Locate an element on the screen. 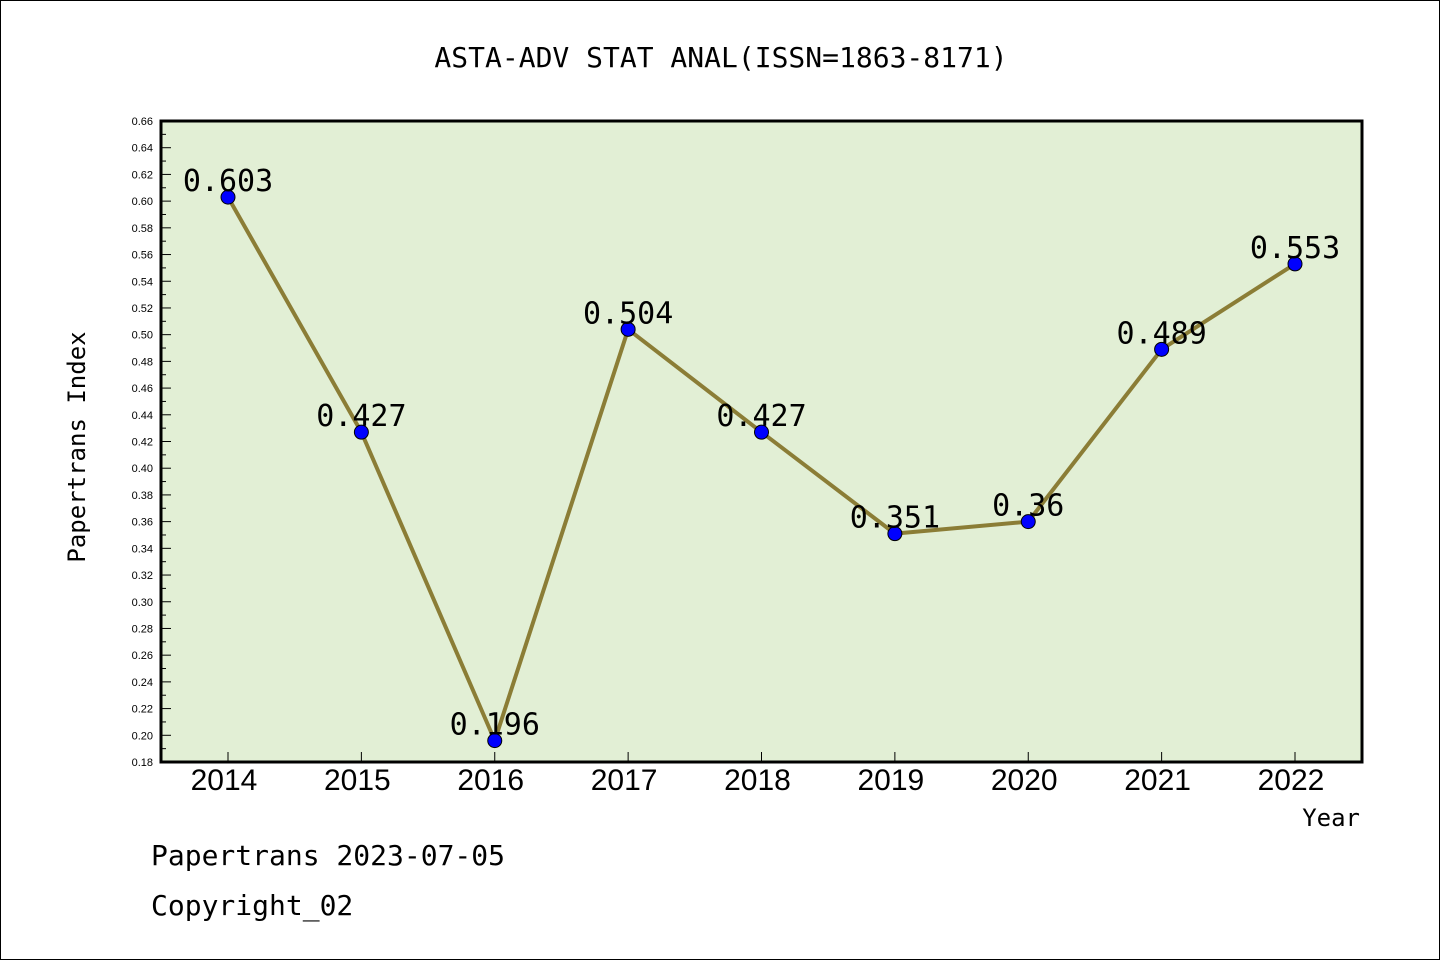 The height and width of the screenshot is (961, 1440). data-label: 0.351 is located at coordinates (895, 518).